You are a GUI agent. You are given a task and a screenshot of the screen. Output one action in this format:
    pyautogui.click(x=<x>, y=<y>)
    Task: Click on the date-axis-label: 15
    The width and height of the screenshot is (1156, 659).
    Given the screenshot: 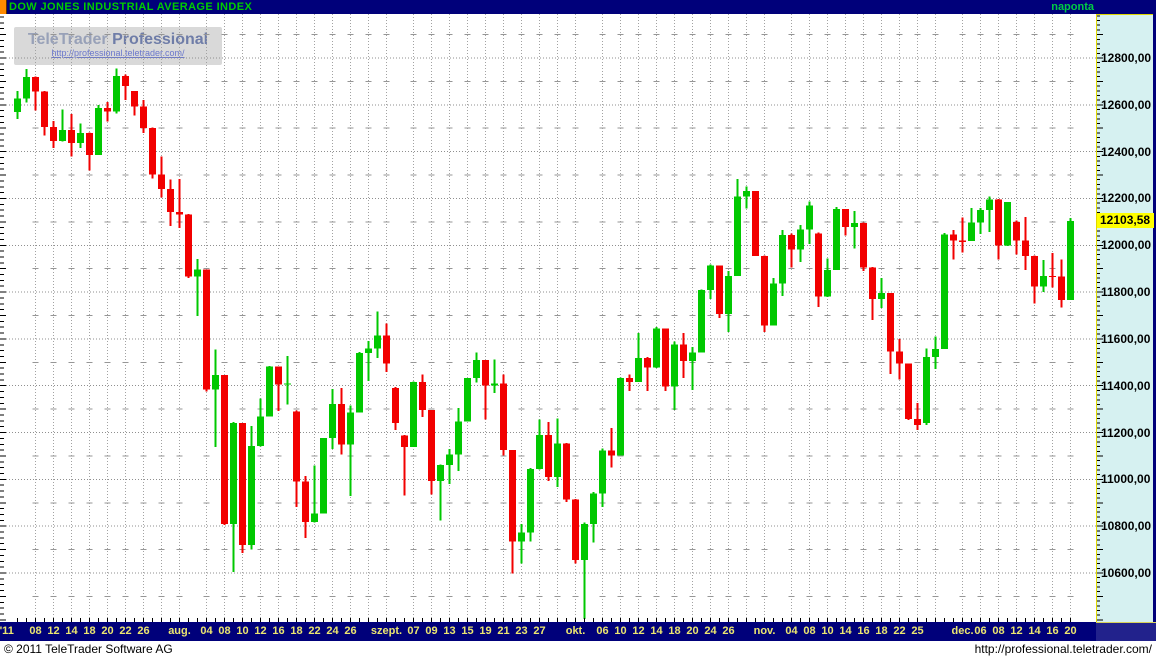 What is the action you would take?
    pyautogui.click(x=467, y=631)
    